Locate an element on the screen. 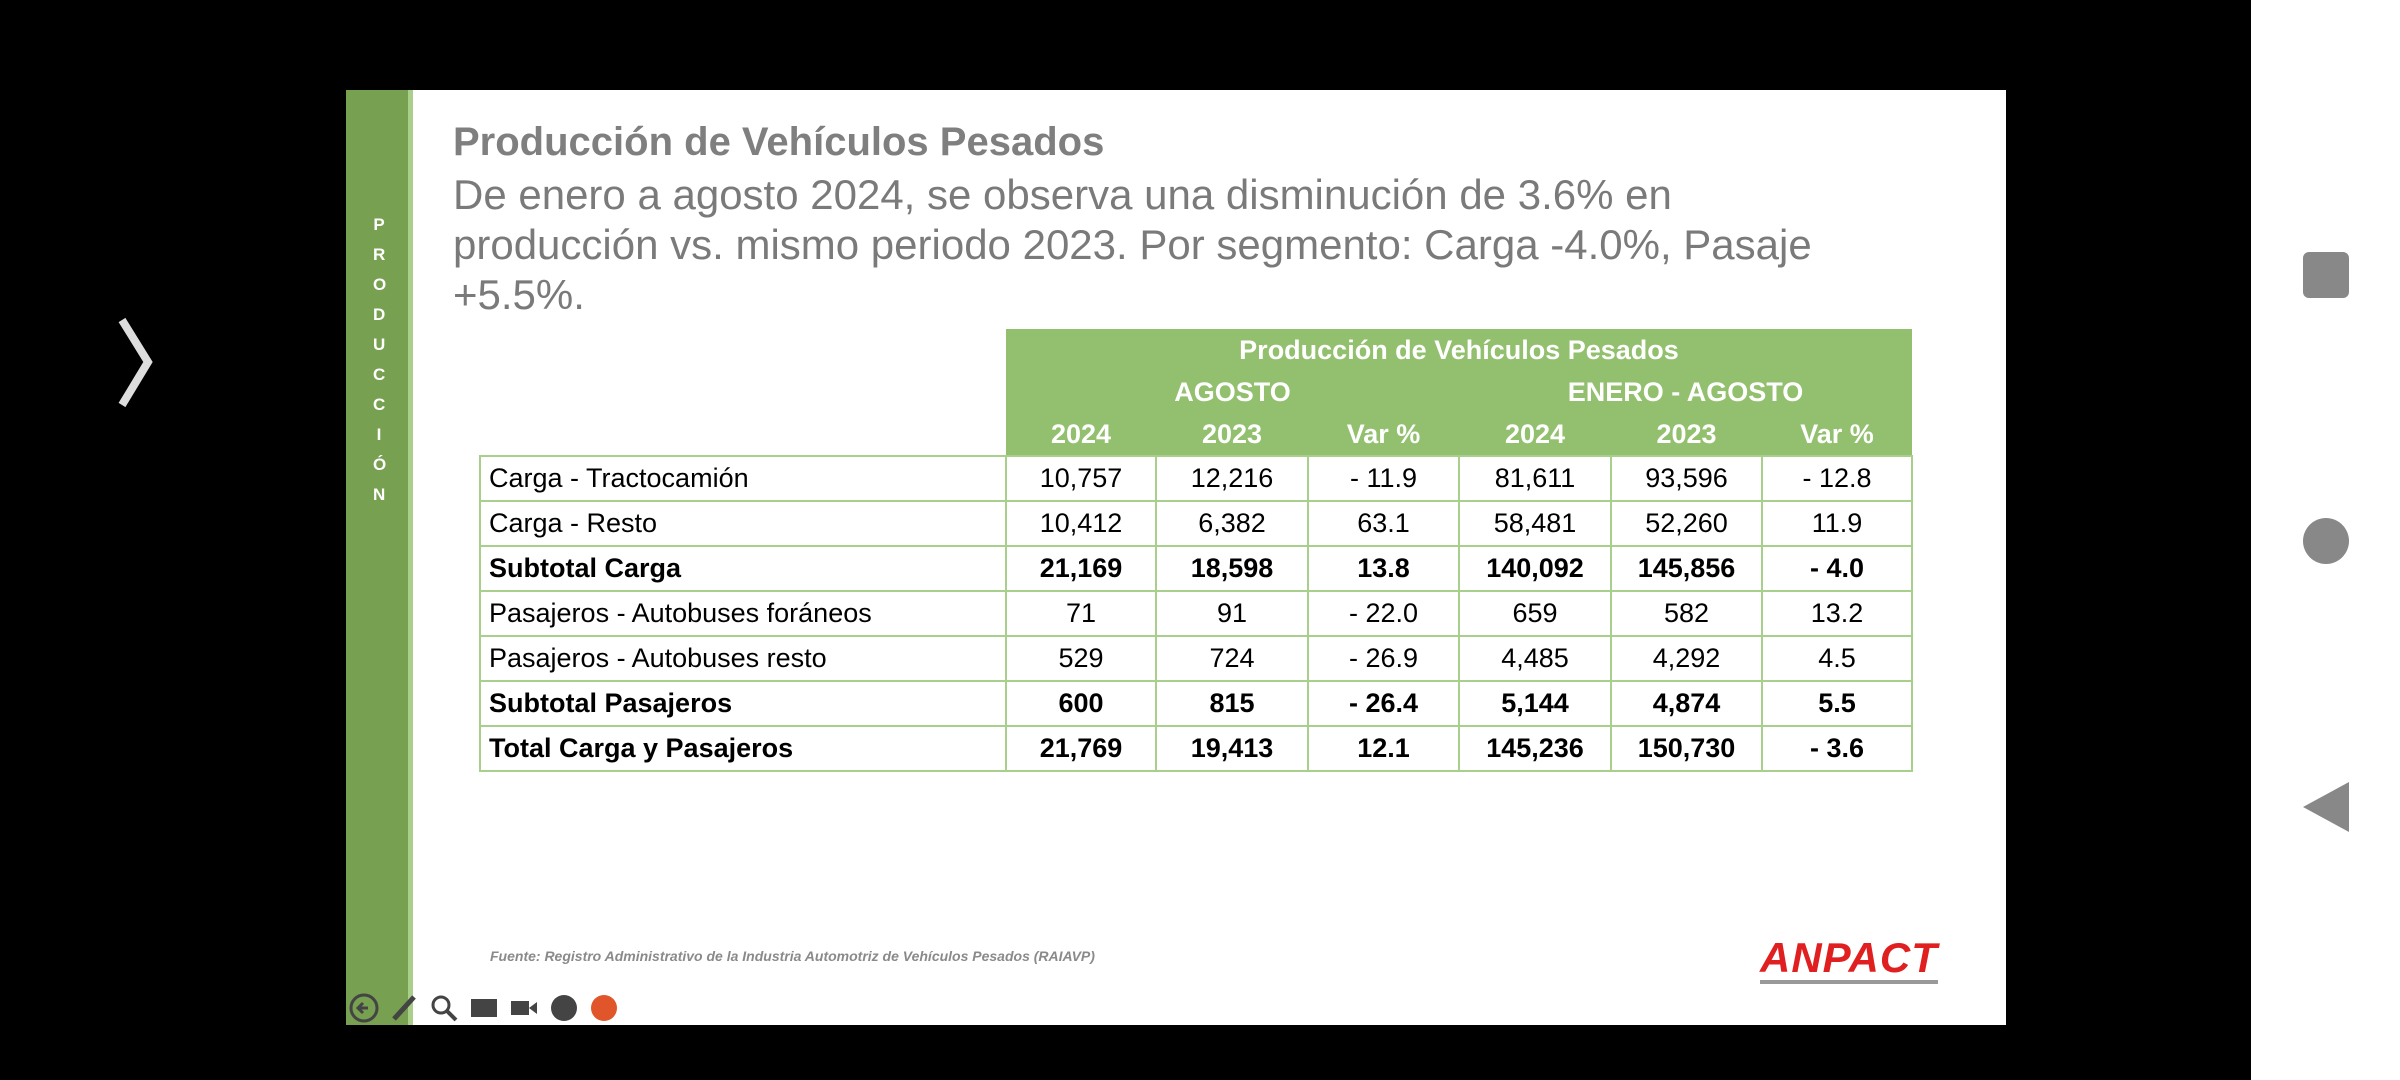 The width and height of the screenshot is (2400, 1080). cell: 4,485 is located at coordinates (1535, 658).